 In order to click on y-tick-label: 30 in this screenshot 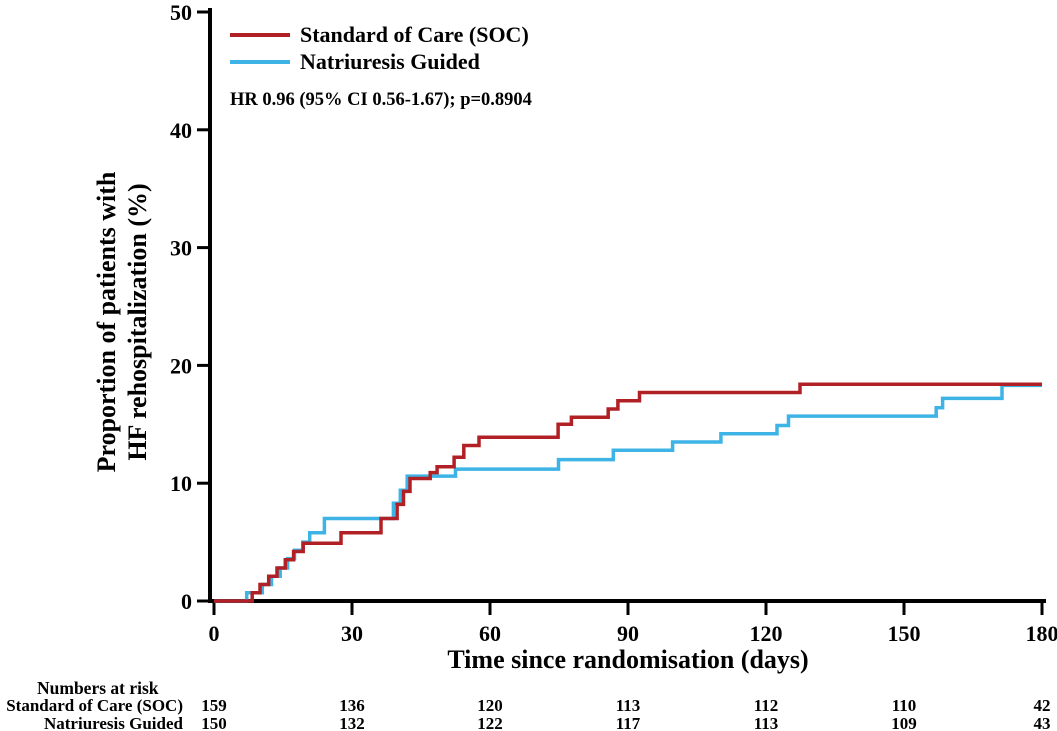, I will do `click(181, 248)`.